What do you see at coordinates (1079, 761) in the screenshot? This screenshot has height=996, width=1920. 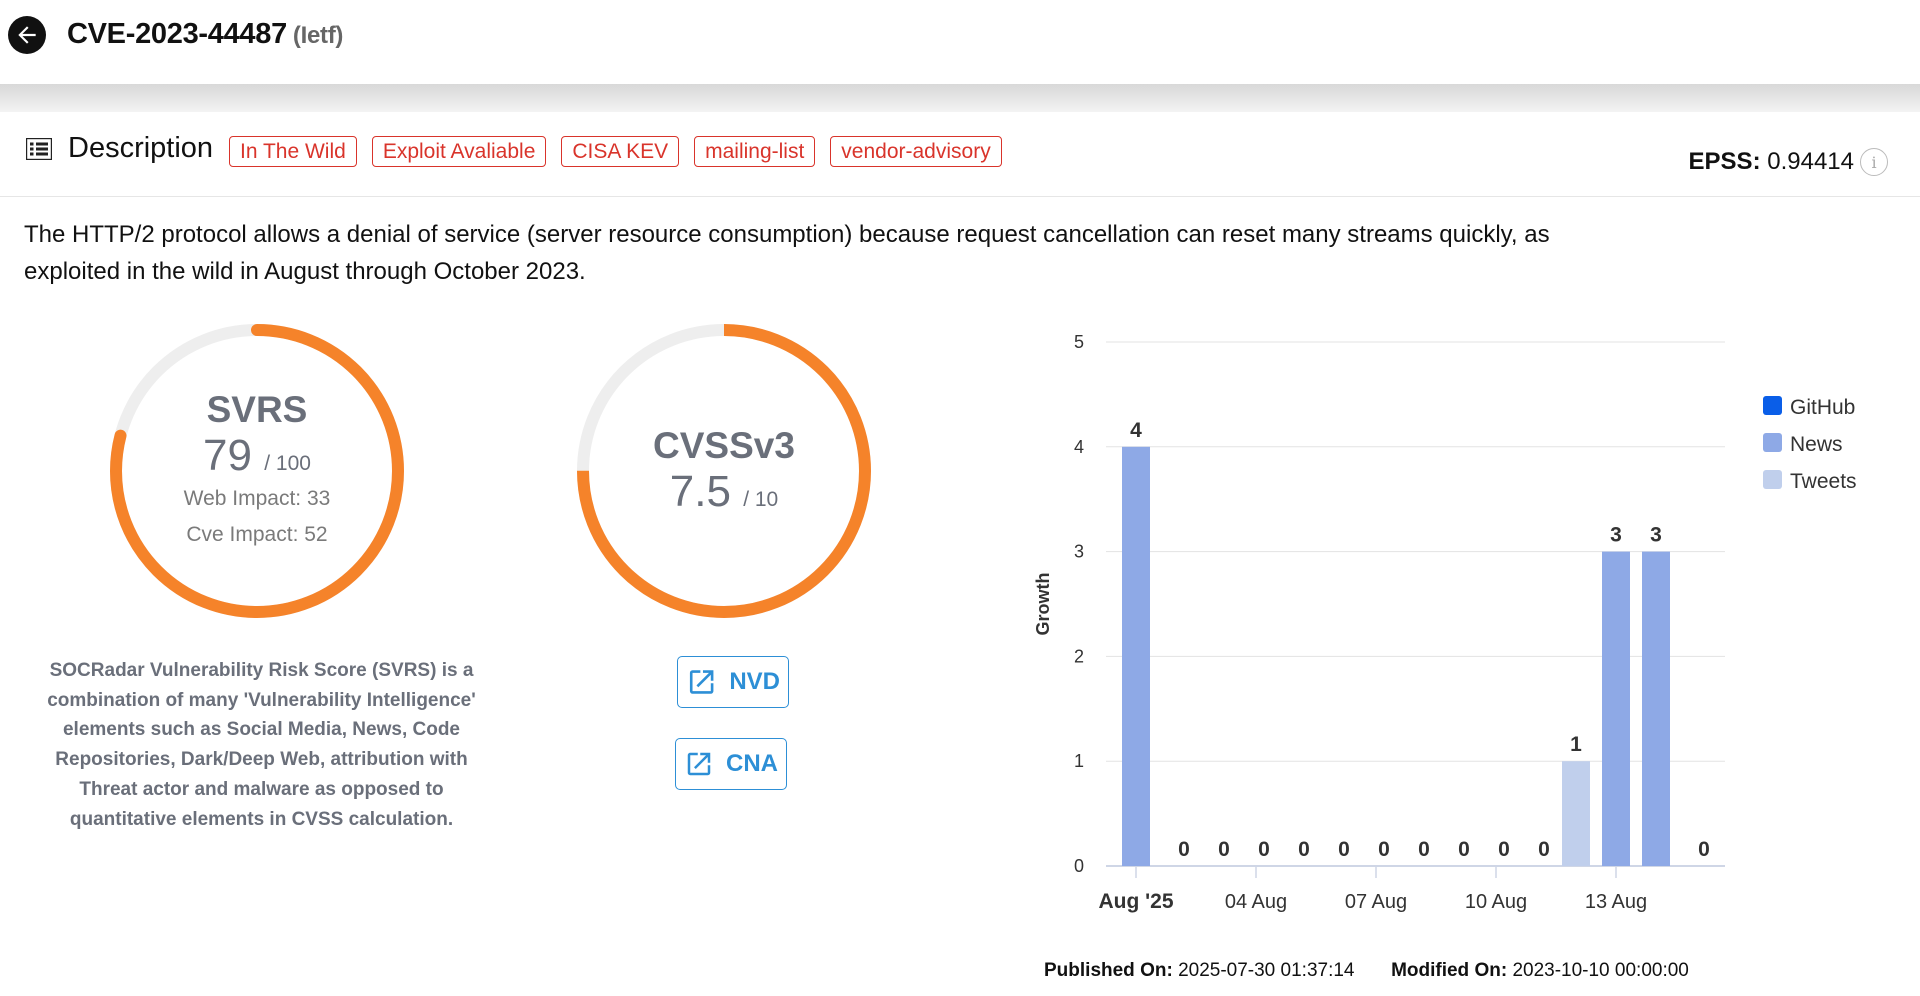 I see `y-tick-label: 1` at bounding box center [1079, 761].